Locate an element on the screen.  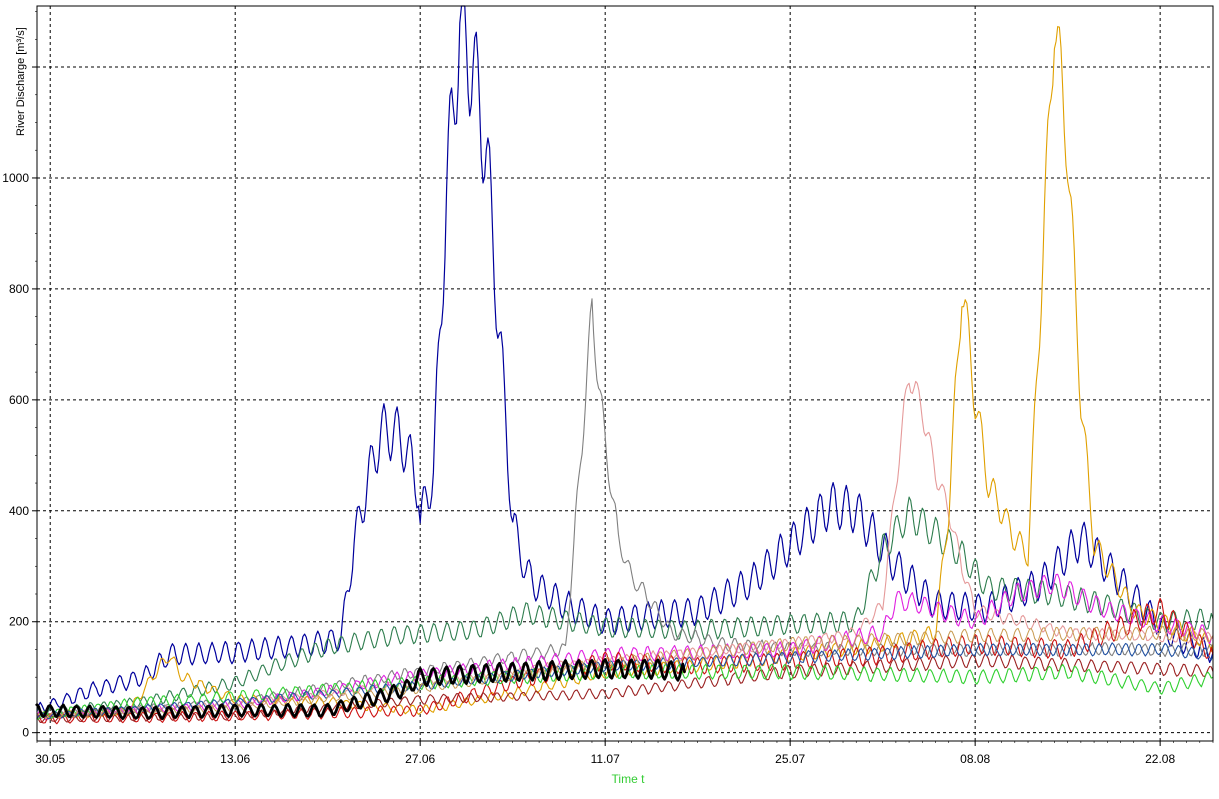
x-tick-label: 08.08 is located at coordinates (975, 759).